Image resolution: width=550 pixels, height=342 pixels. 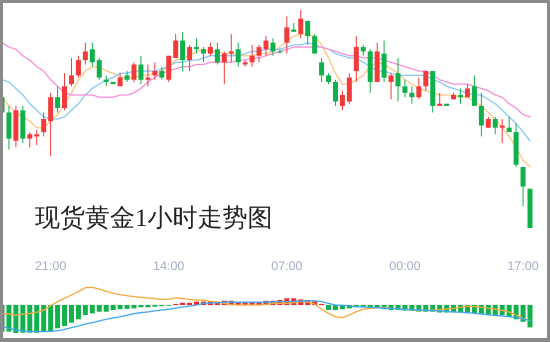 What do you see at coordinates (50, 266) in the screenshot?
I see `x-tick-label: 21:00` at bounding box center [50, 266].